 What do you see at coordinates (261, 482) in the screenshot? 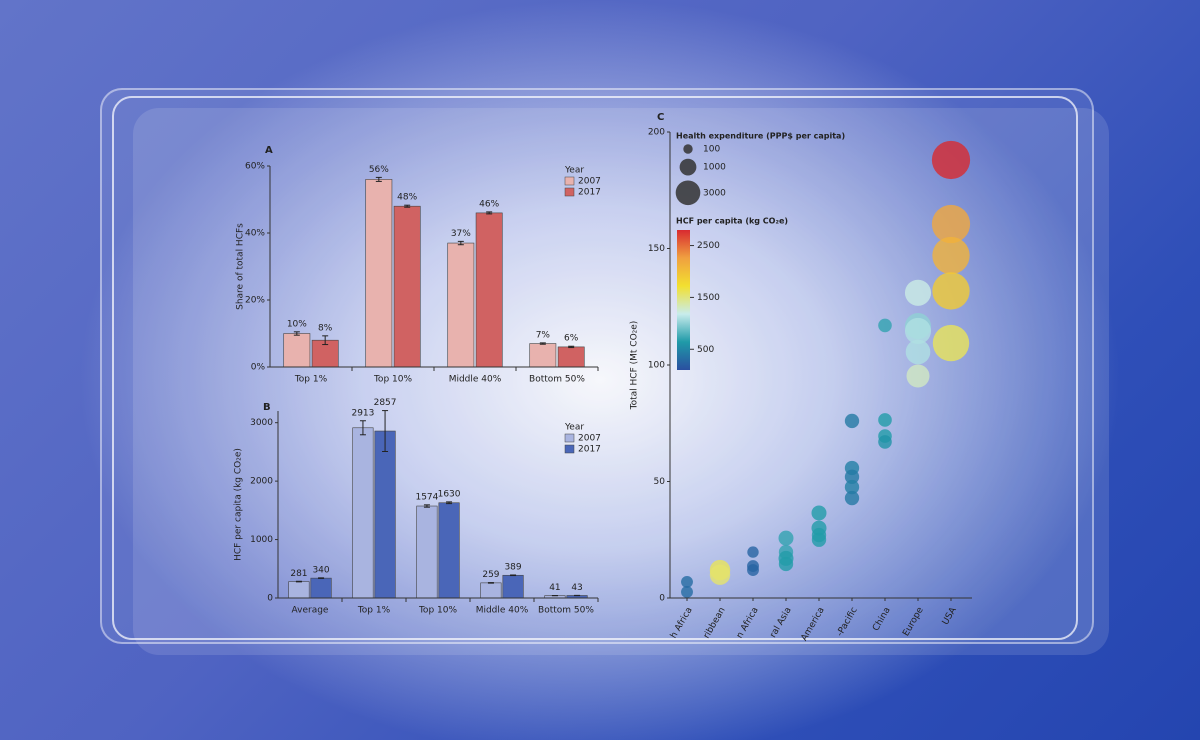
I see `y-tick-label: 2000` at bounding box center [261, 482].